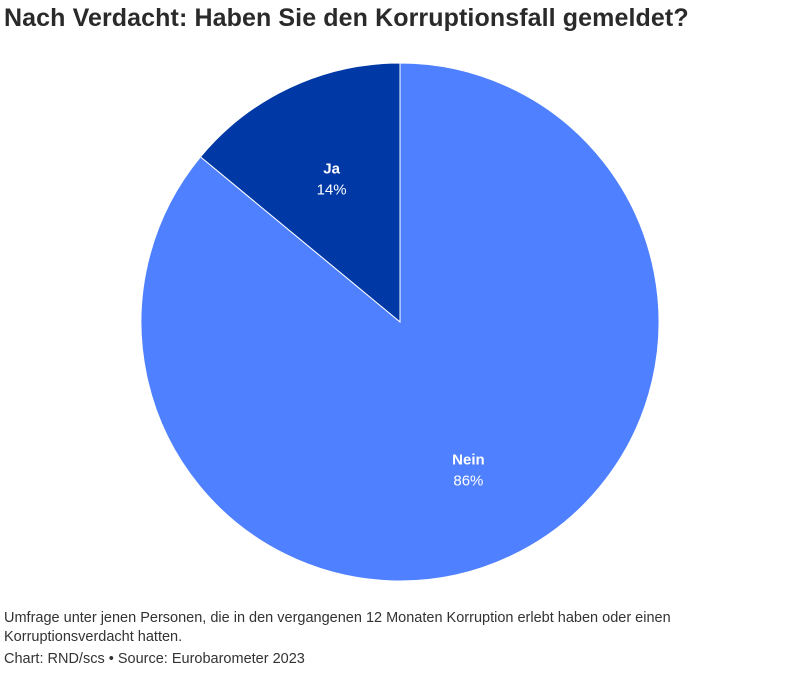 The height and width of the screenshot is (673, 800). What do you see at coordinates (468, 480) in the screenshot?
I see `slice-value-nein: 86%` at bounding box center [468, 480].